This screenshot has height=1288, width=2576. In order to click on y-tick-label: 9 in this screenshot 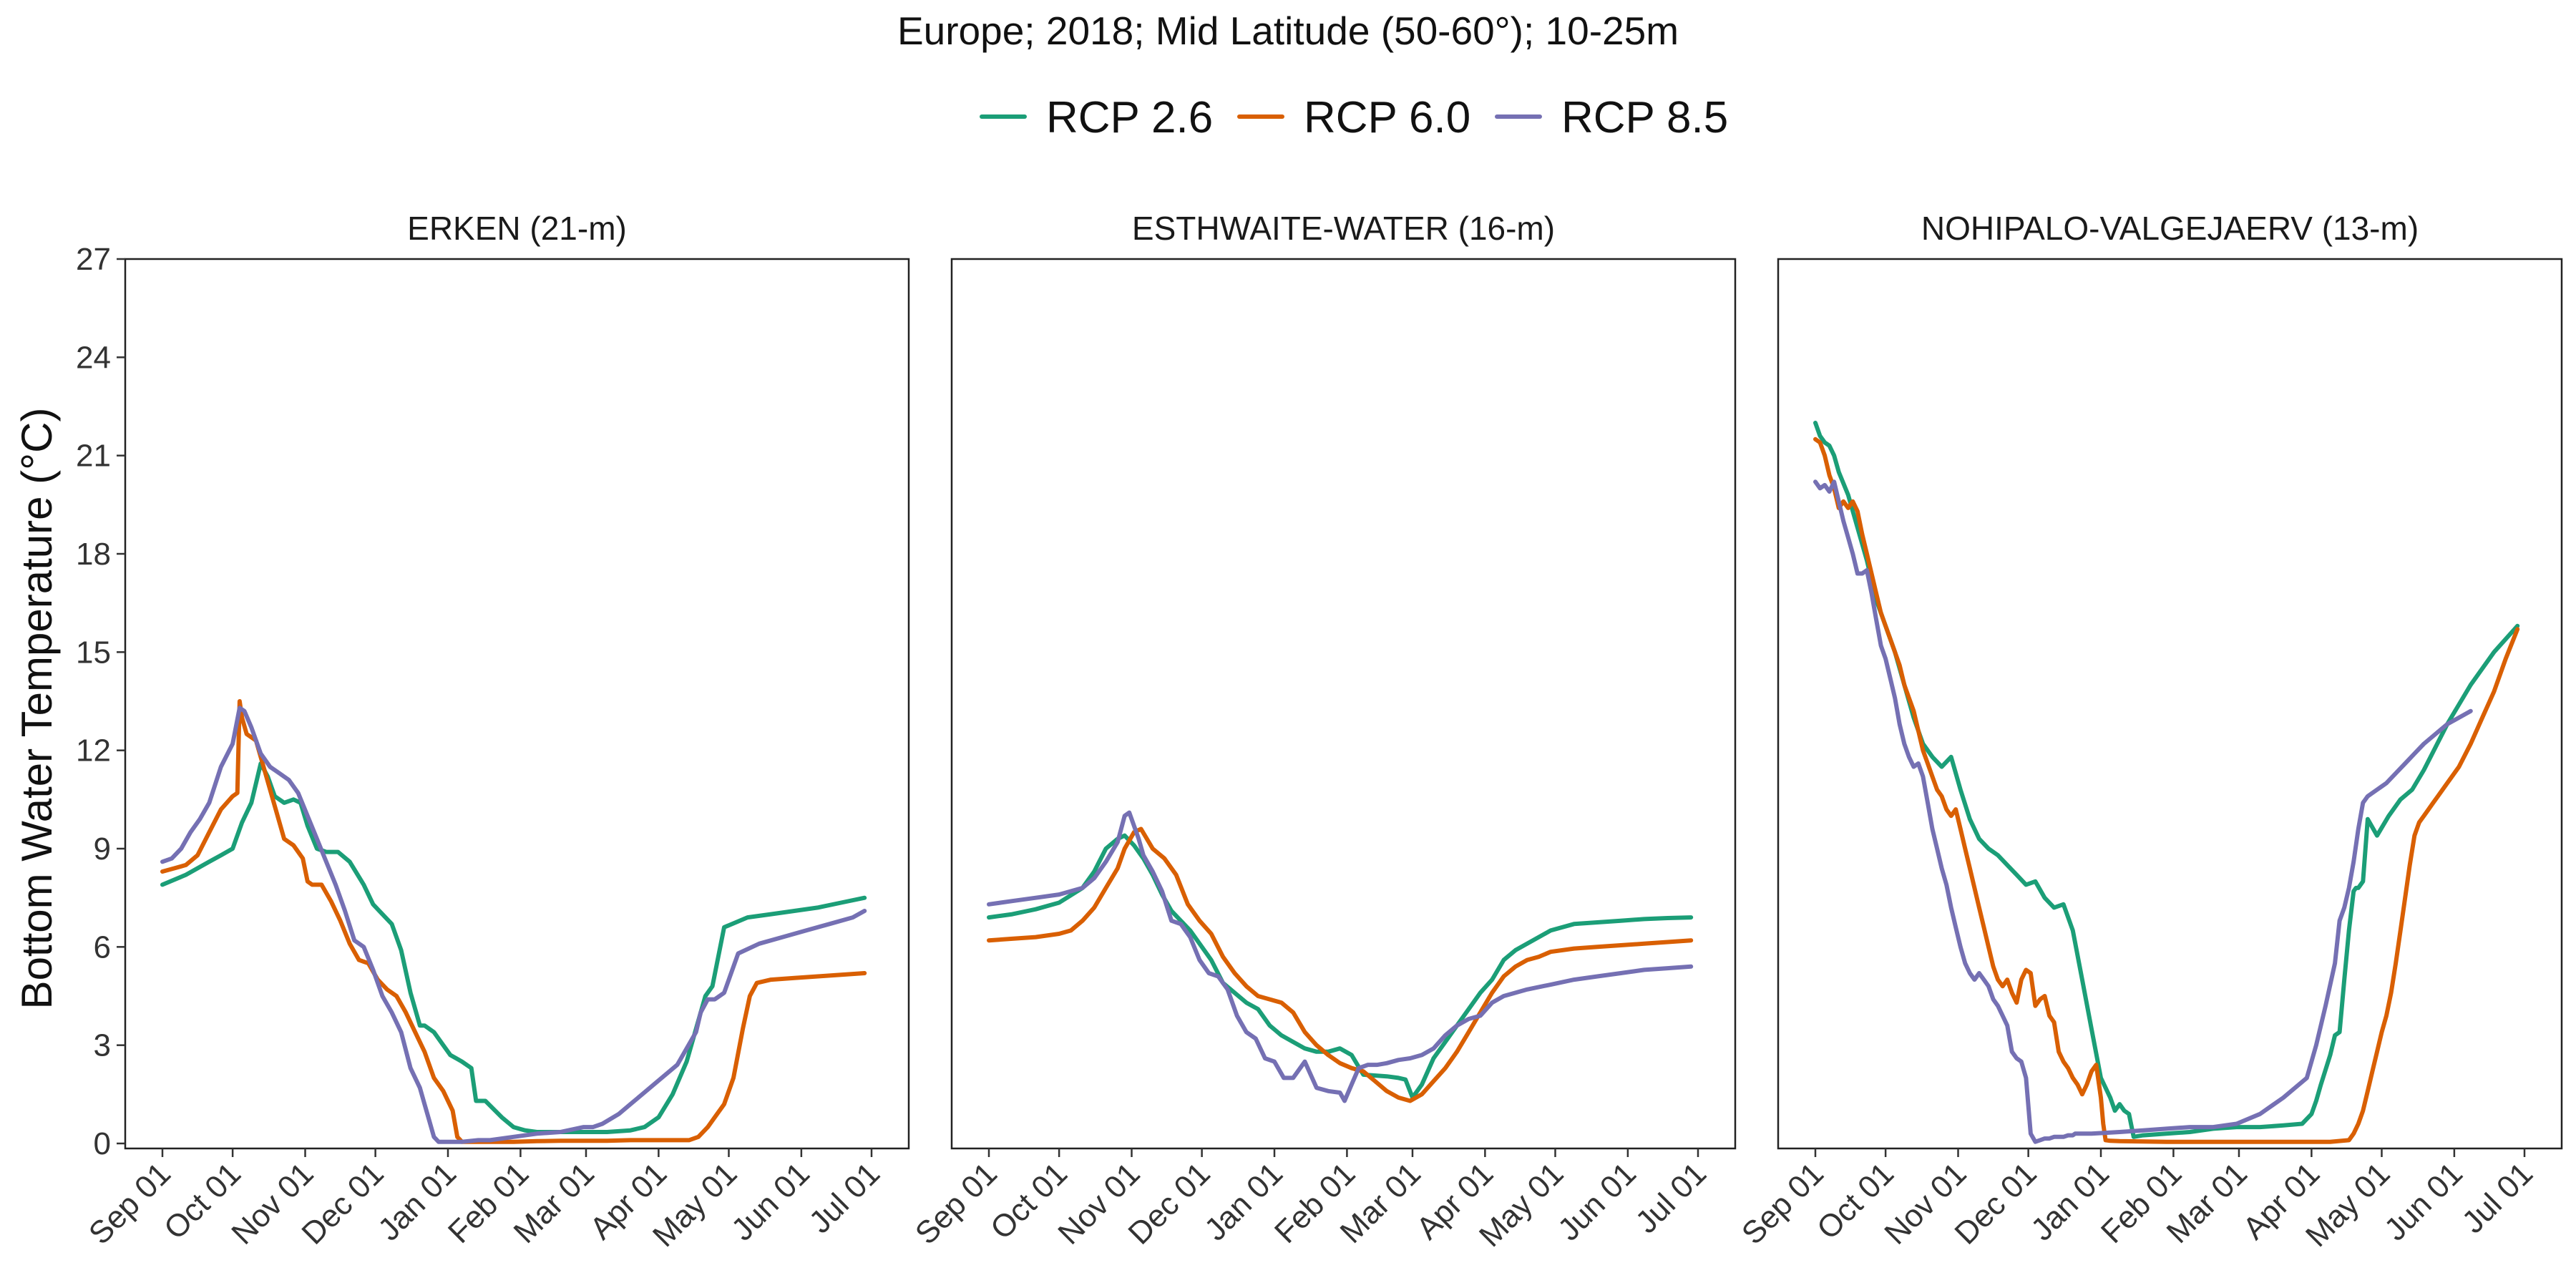, I will do `click(102, 849)`.